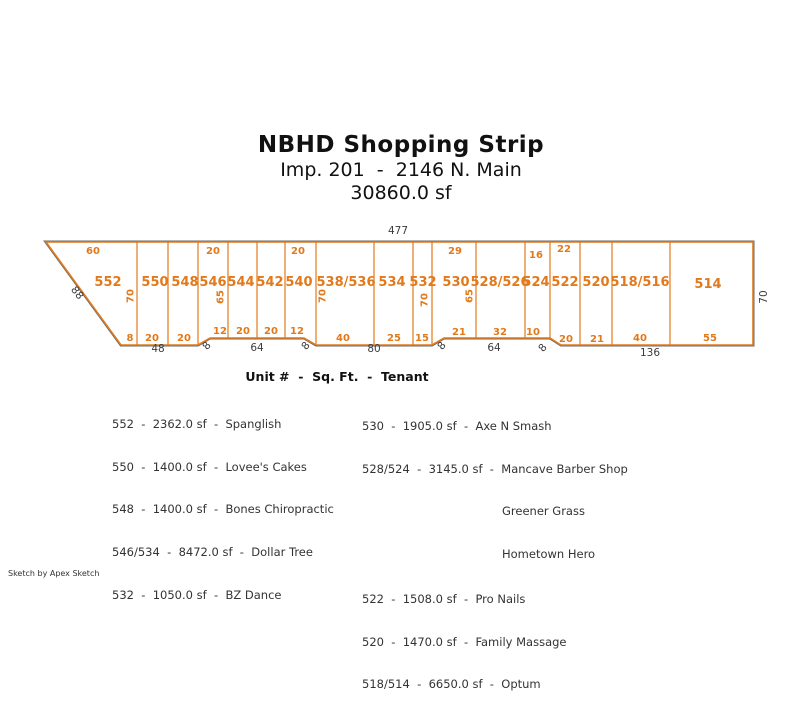 This screenshot has height=706, width=802. What do you see at coordinates (495, 511) in the screenshot?
I see `legend-row-continuation: Greener Grass` at bounding box center [495, 511].